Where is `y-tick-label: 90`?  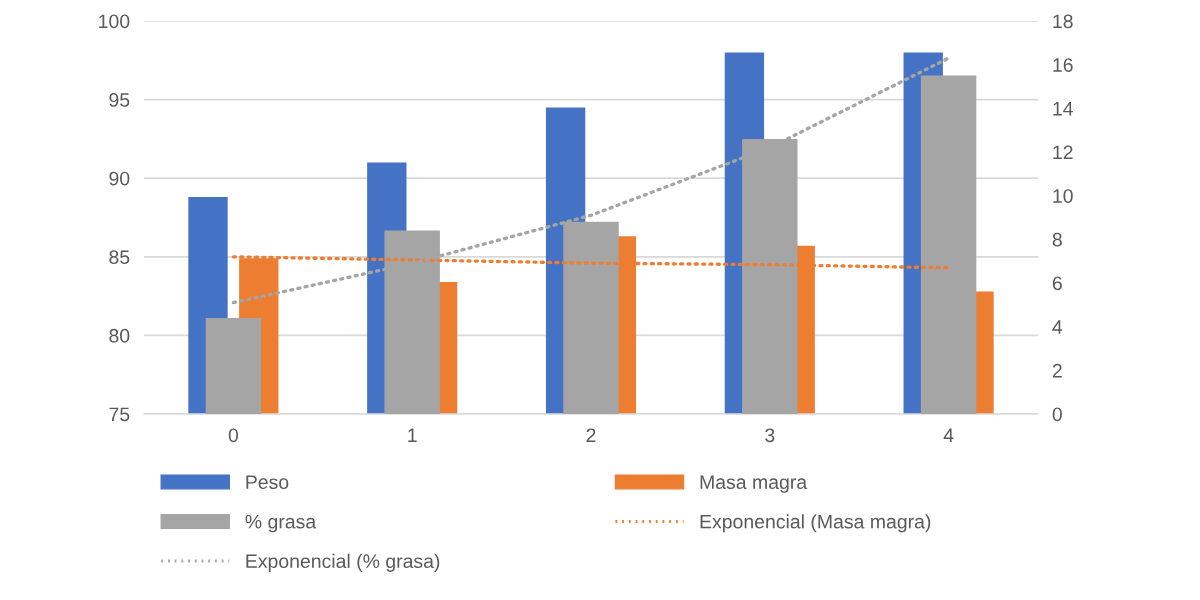
y-tick-label: 90 is located at coordinates (119, 178).